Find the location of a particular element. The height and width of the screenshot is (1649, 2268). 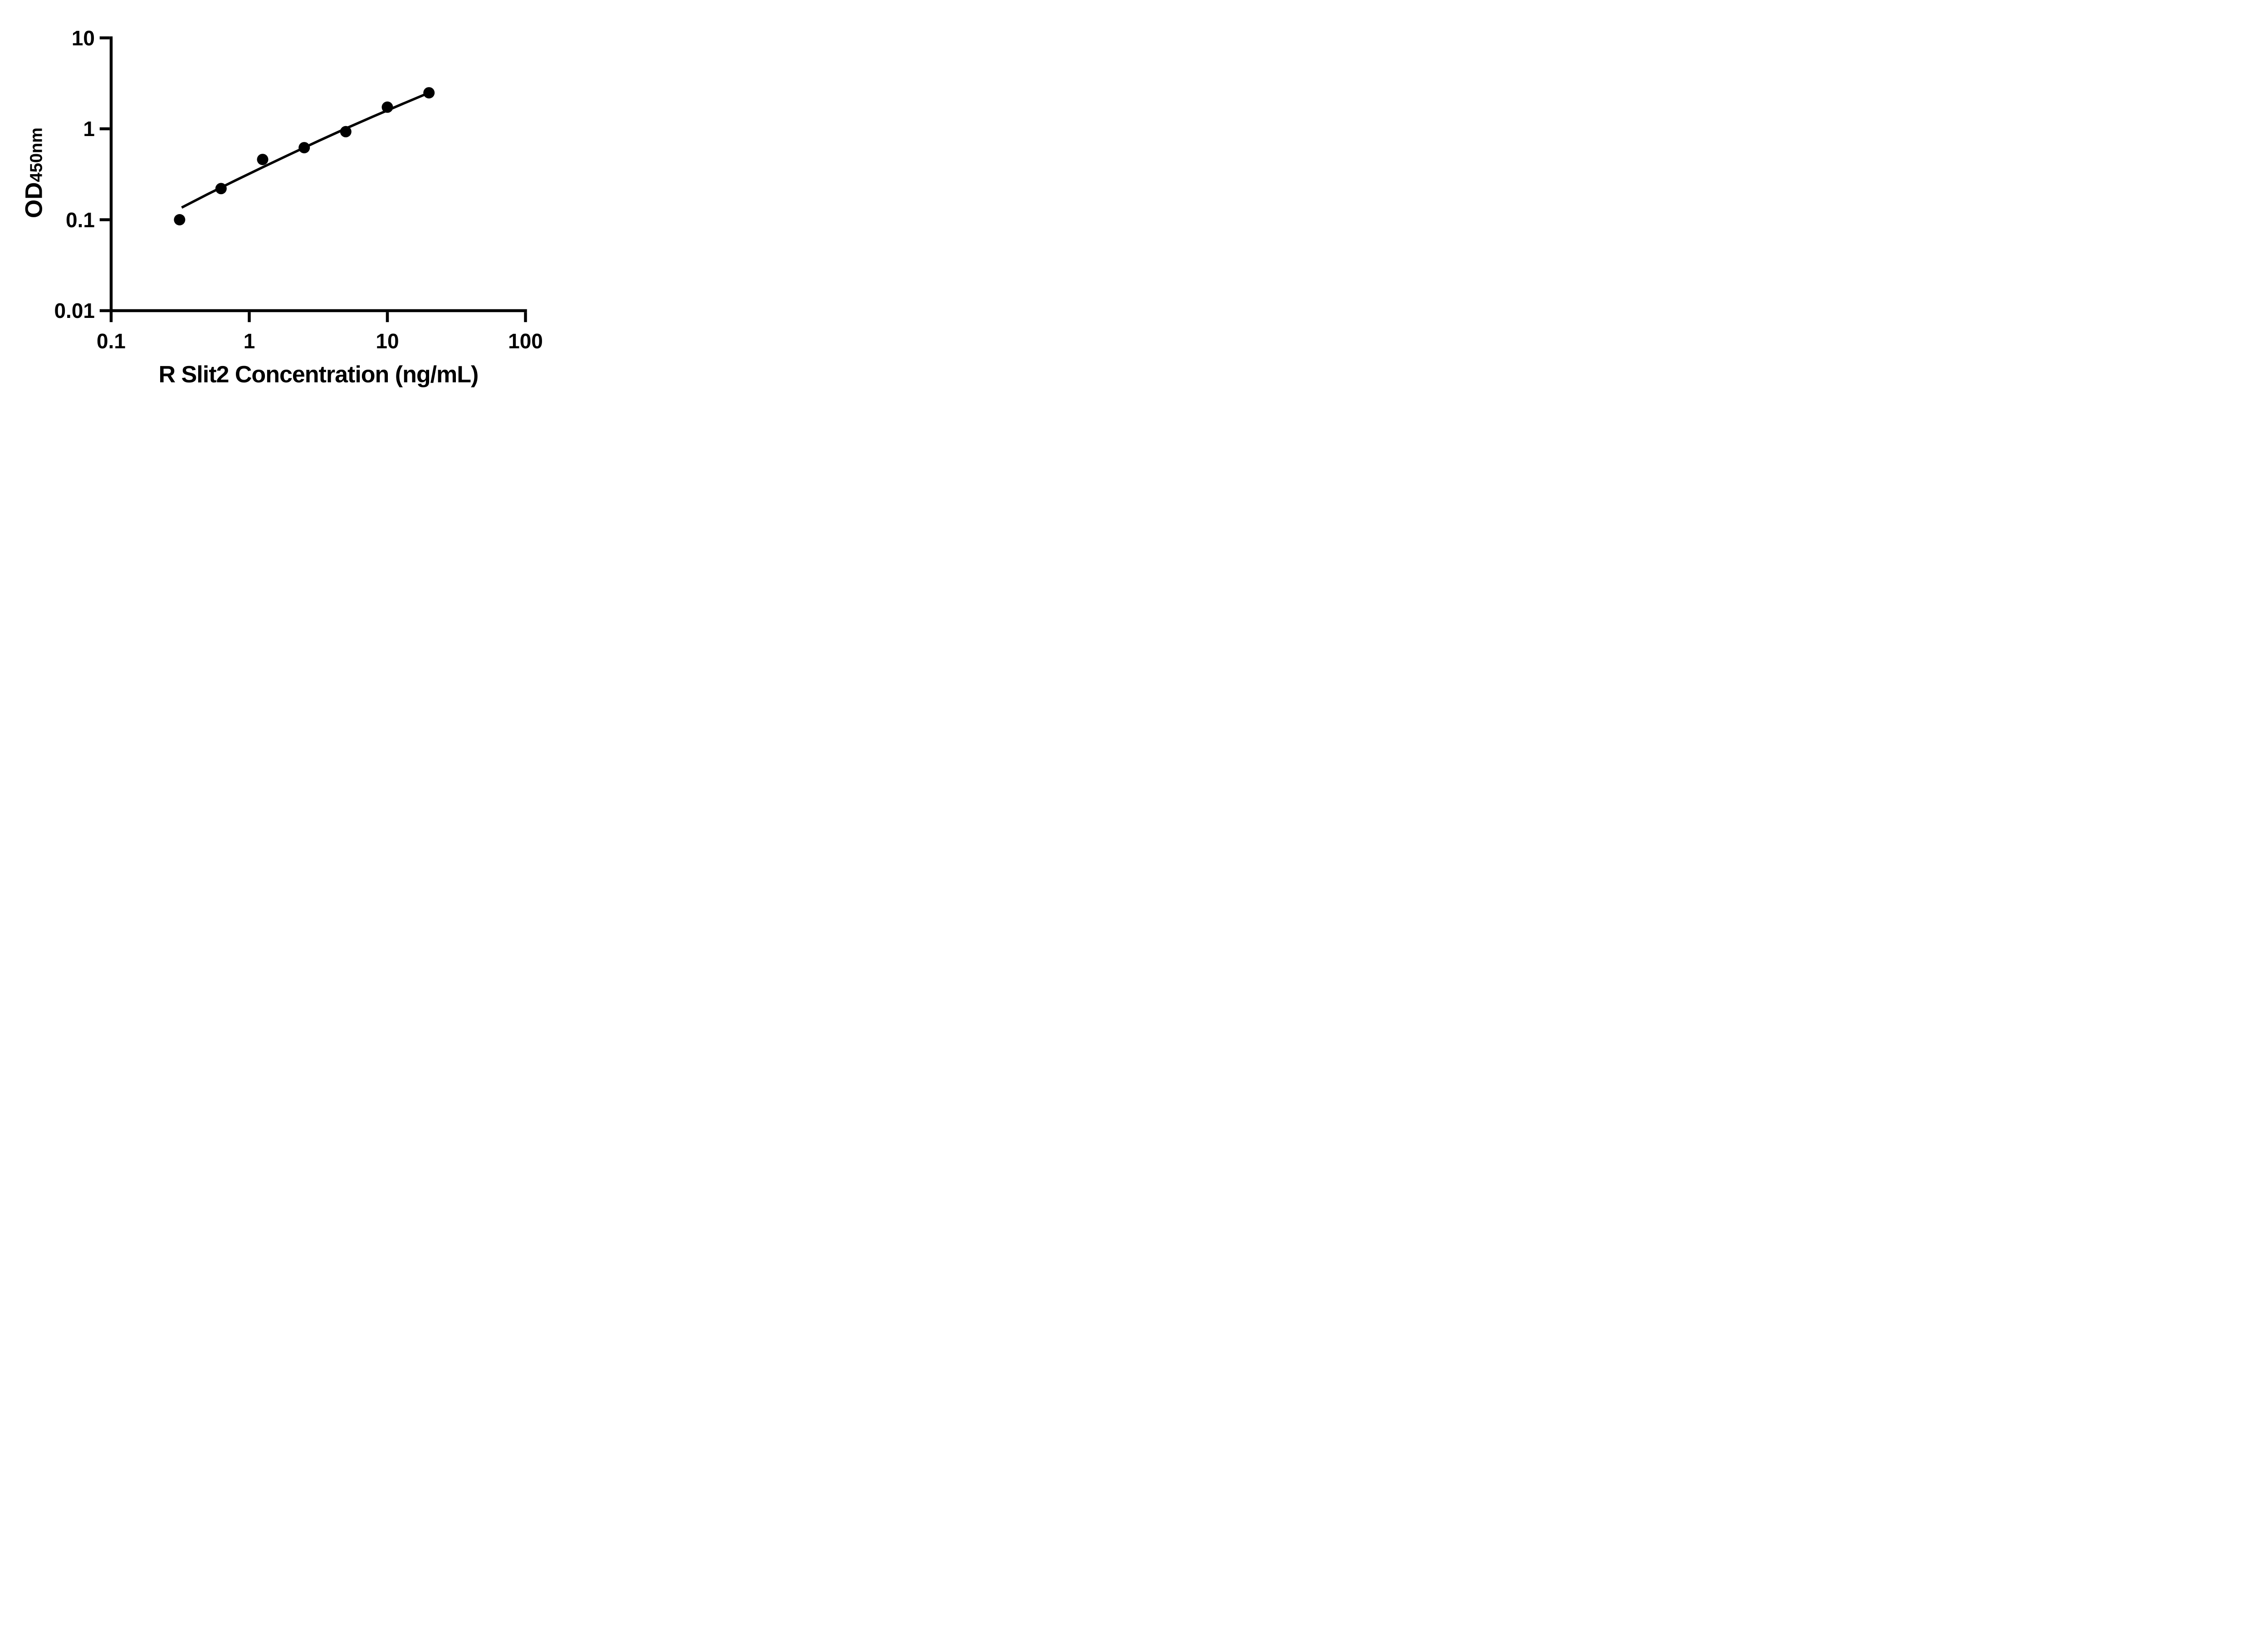

y-axis-title-subscript: 450nm is located at coordinates (37, 155).